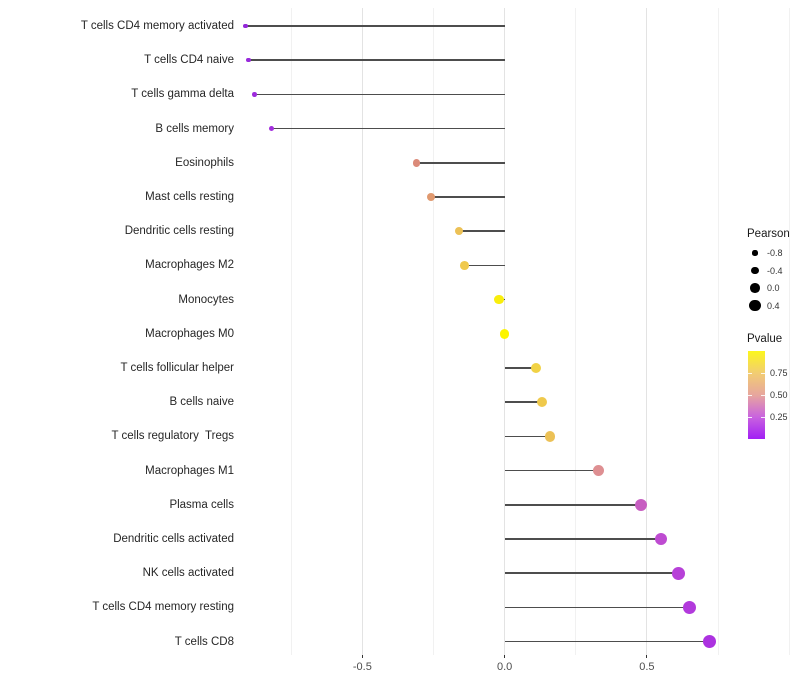 Image resolution: width=800 pixels, height=700 pixels. I want to click on category-label: Dendritic cells resting, so click(179, 231).